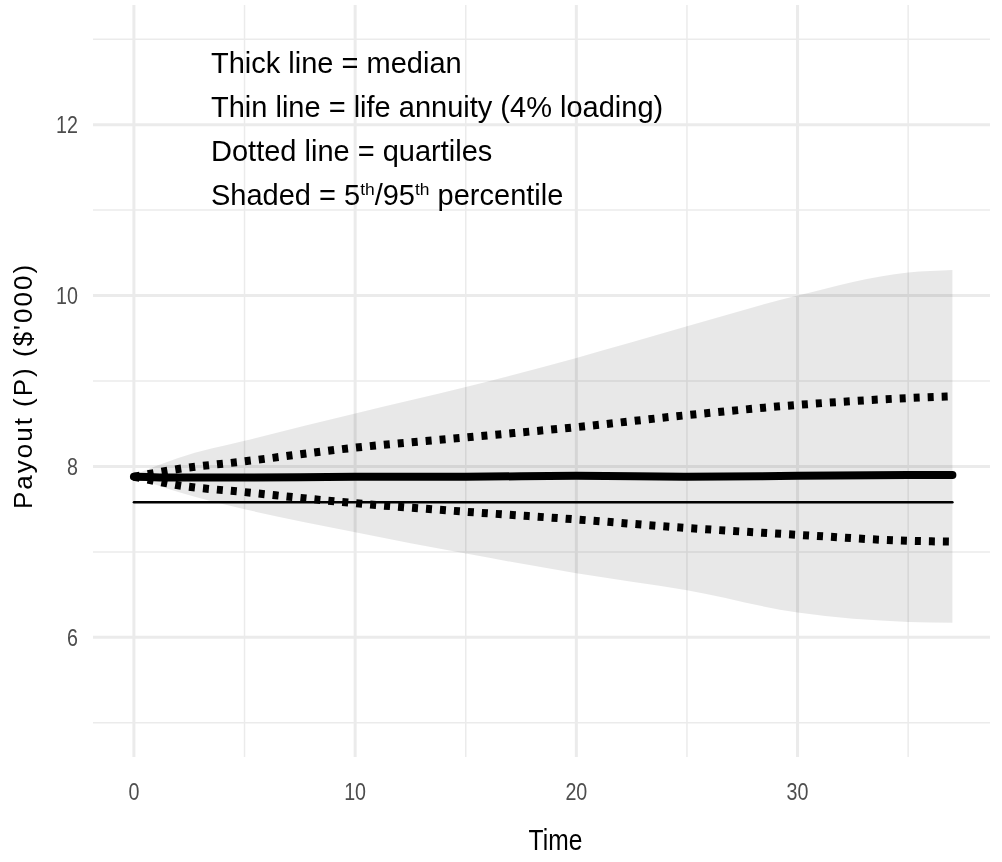 This screenshot has width=1002, height=862. What do you see at coordinates (797, 792) in the screenshot?
I see `x-tick-label: 30` at bounding box center [797, 792].